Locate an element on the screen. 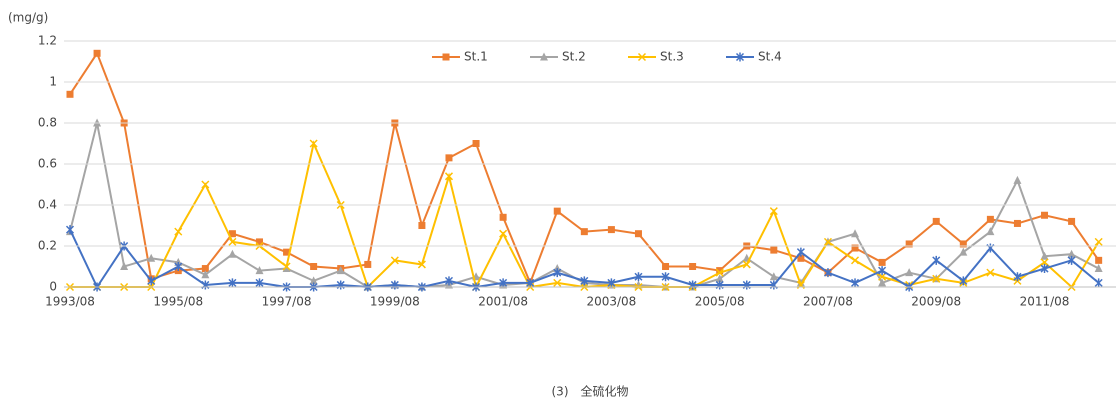 The height and width of the screenshot is (403, 1116). x-tick-label: 2011/08 is located at coordinates (1045, 302).